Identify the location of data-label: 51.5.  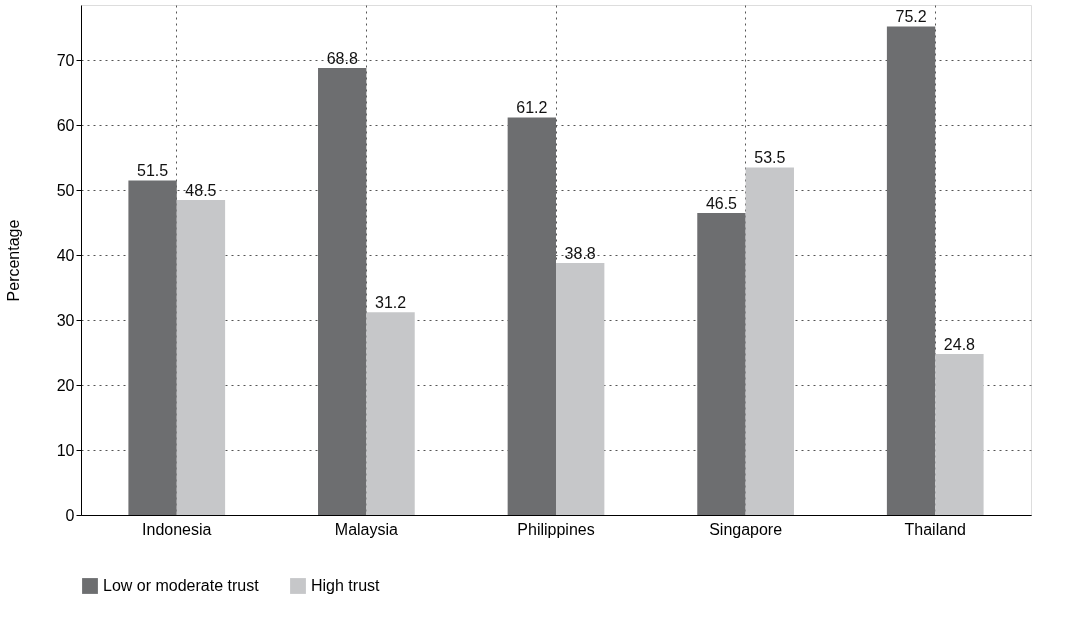
(153, 171).